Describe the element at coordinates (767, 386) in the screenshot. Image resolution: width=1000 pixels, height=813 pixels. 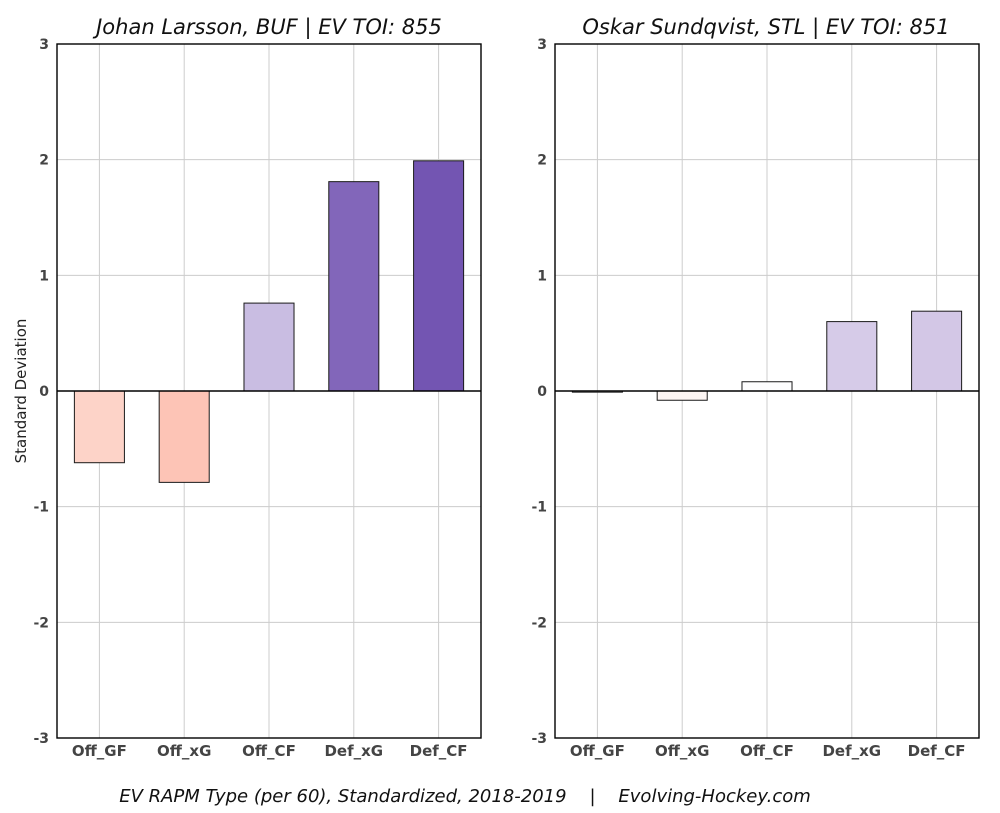
I see `bar-sundqvist-off-cf` at that location.